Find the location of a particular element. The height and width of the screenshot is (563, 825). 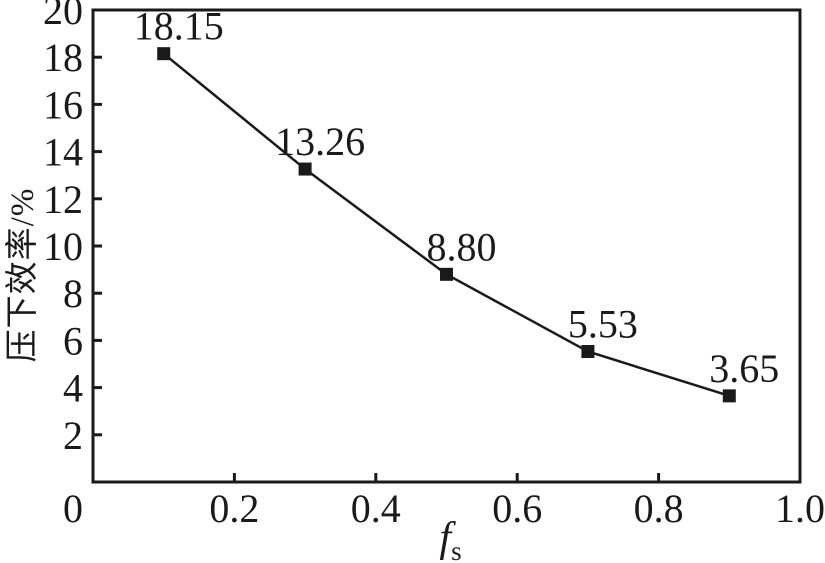

y-axis-tick-label: 4 is located at coordinates (73, 388).